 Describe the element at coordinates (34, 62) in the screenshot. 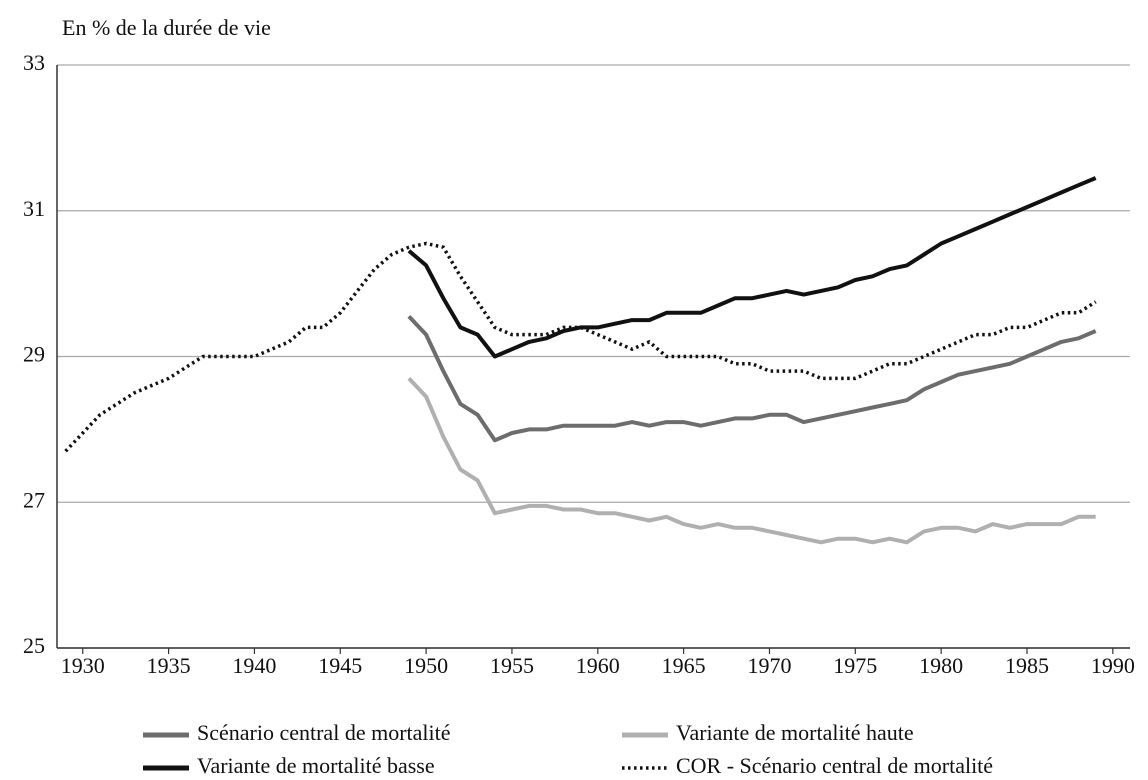

I see `y-tick-label: 33` at that location.